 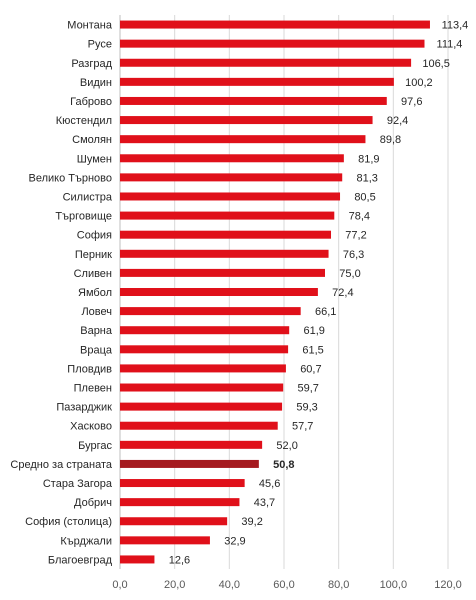 What do you see at coordinates (84, 121) in the screenshot?
I see `category-label-5: Кюстендил` at bounding box center [84, 121].